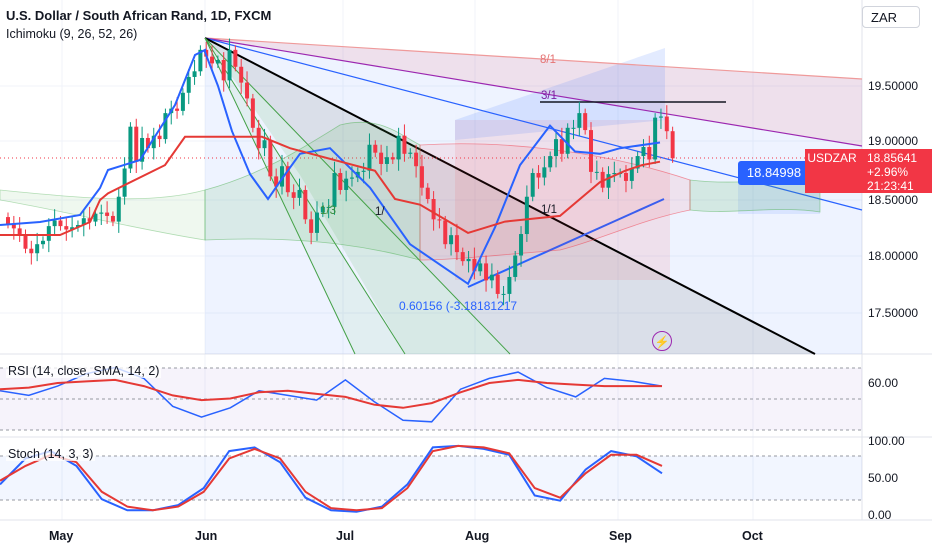  What do you see at coordinates (51, 454) in the screenshot?
I see `stoch-label: Stoch (14, 3, 3)` at bounding box center [51, 454].